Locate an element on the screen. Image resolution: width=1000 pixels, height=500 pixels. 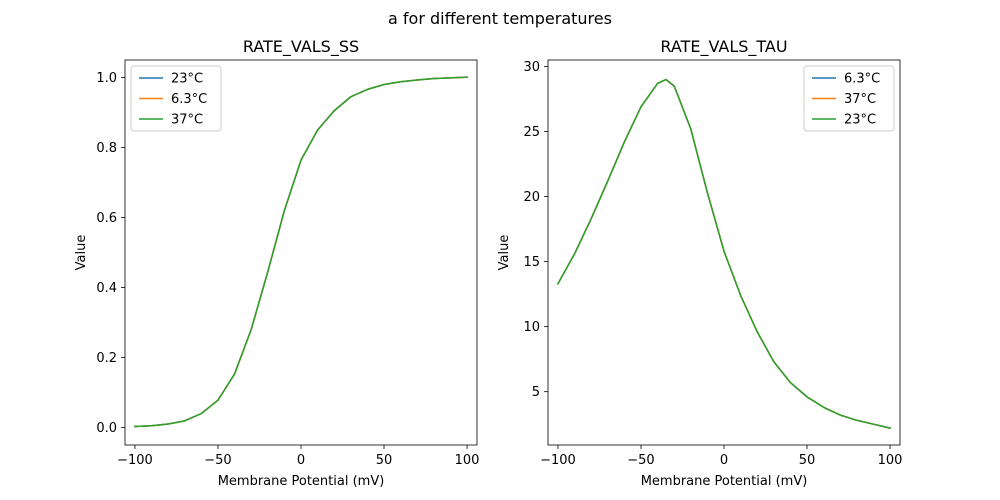
y-tick-label: 15 is located at coordinates (531, 262).